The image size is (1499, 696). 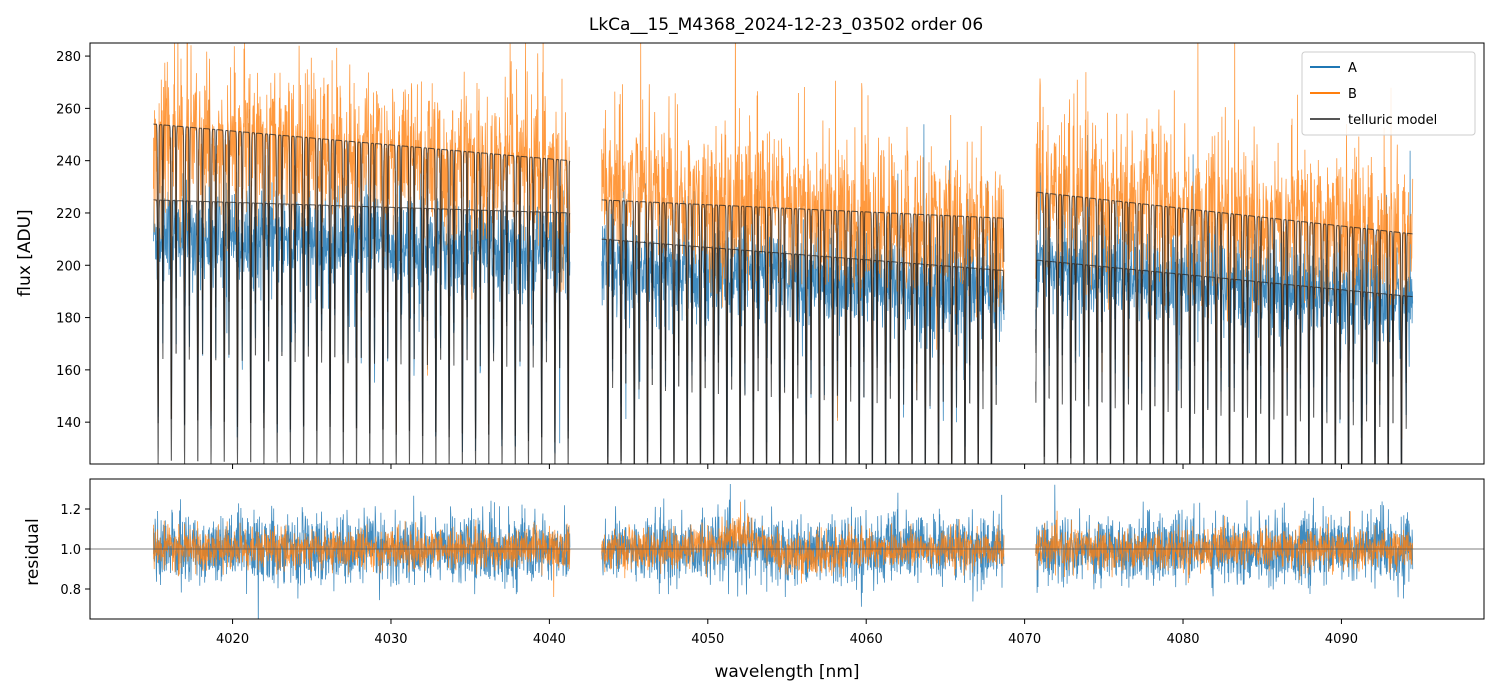 I want to click on residual-x-tick-label: 4050, so click(x=707, y=639).